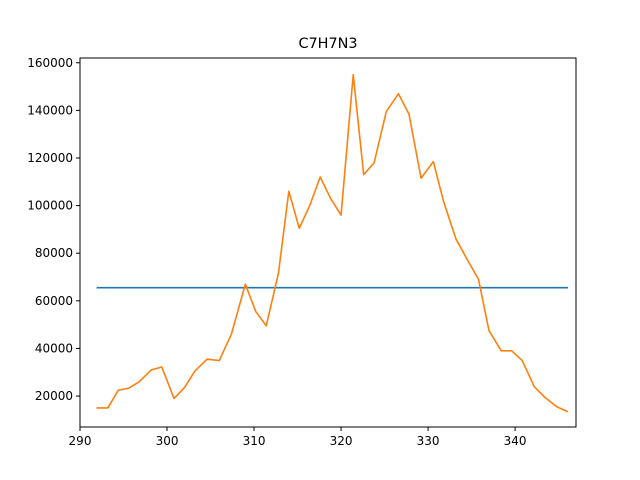  I want to click on x-tick-label: 290, so click(80, 441).